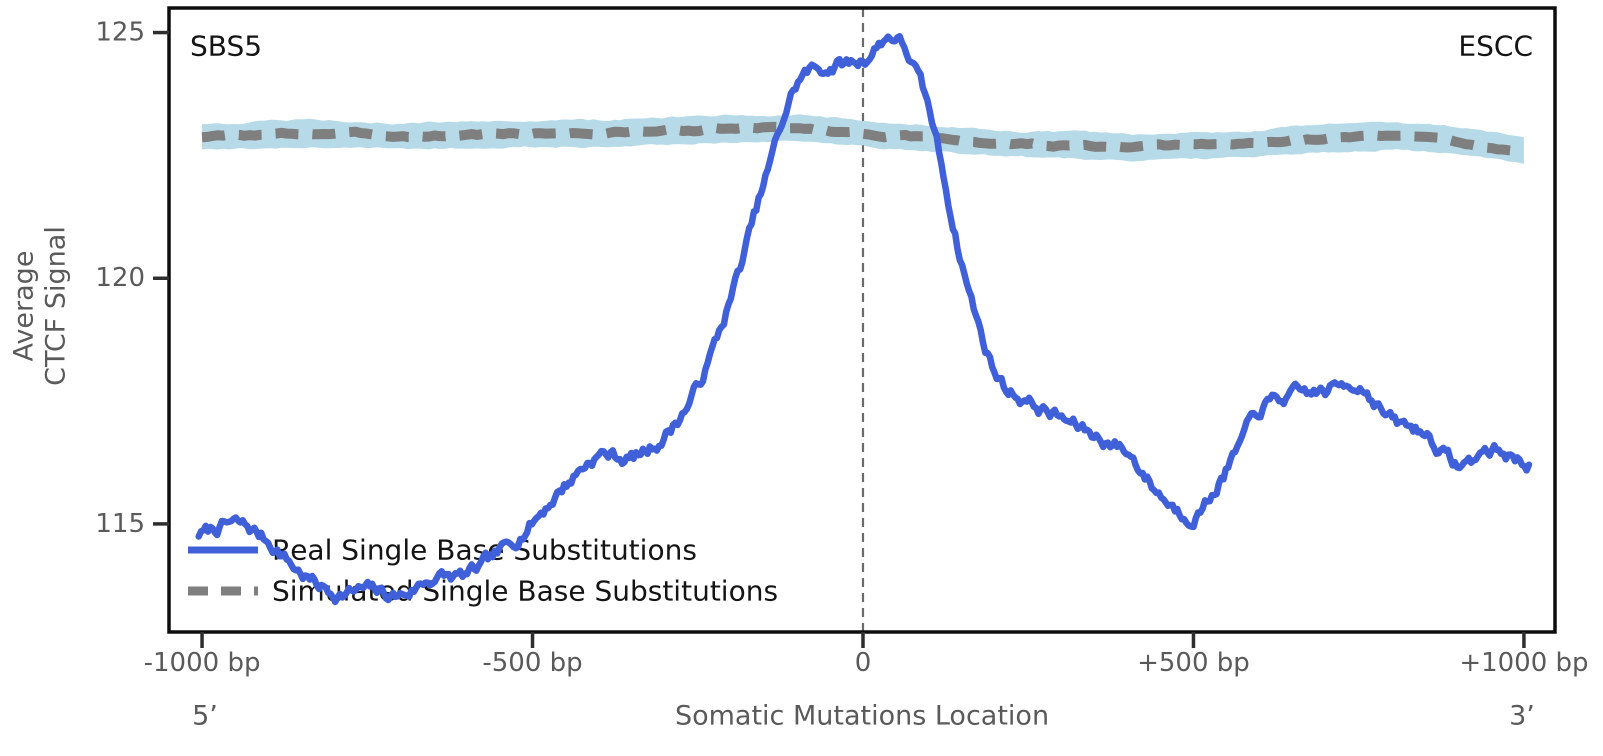  What do you see at coordinates (120, 278) in the screenshot?
I see `y-tick-label: 120` at bounding box center [120, 278].